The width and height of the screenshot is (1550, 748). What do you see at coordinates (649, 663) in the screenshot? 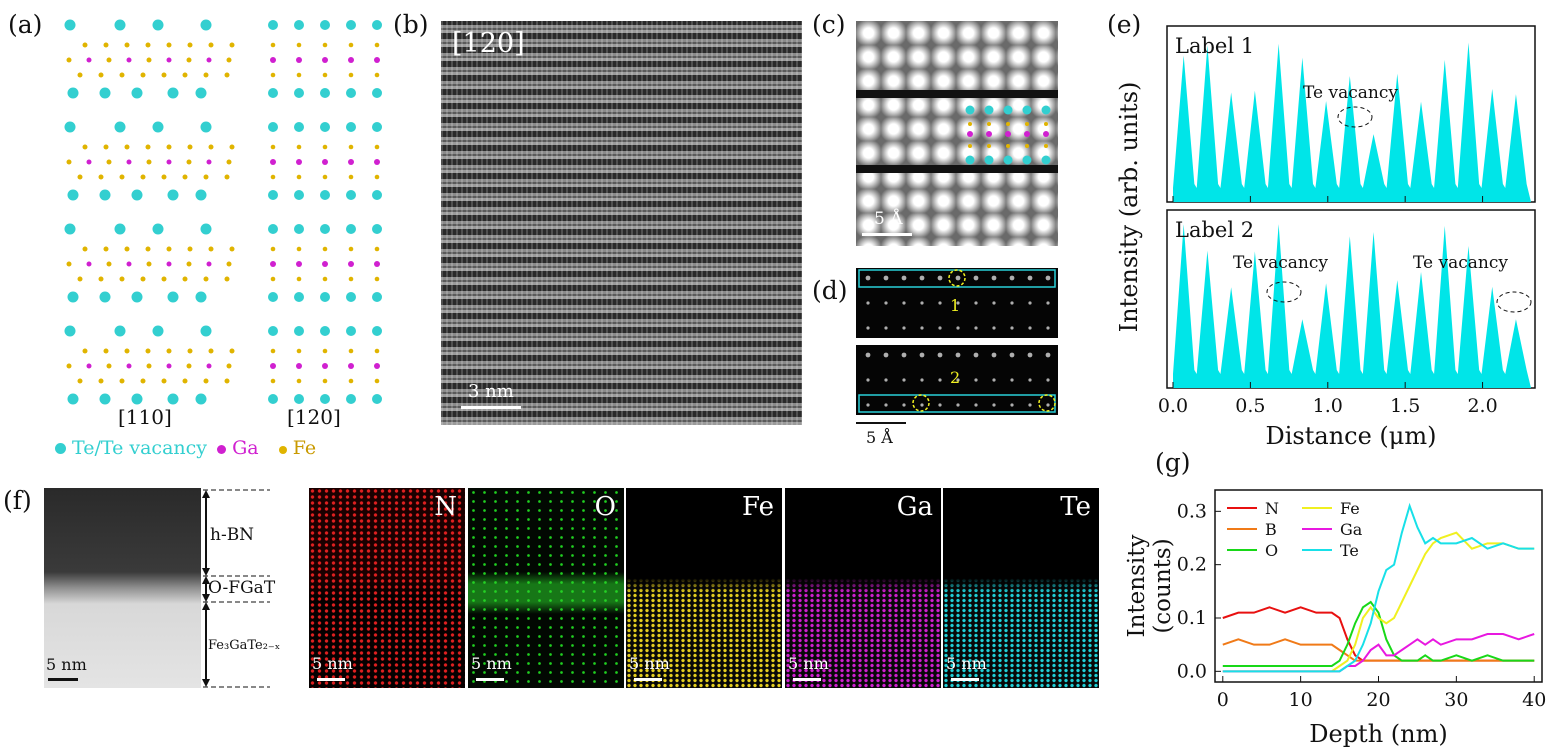
I see `scalebar-label: 5 nm` at bounding box center [649, 663].